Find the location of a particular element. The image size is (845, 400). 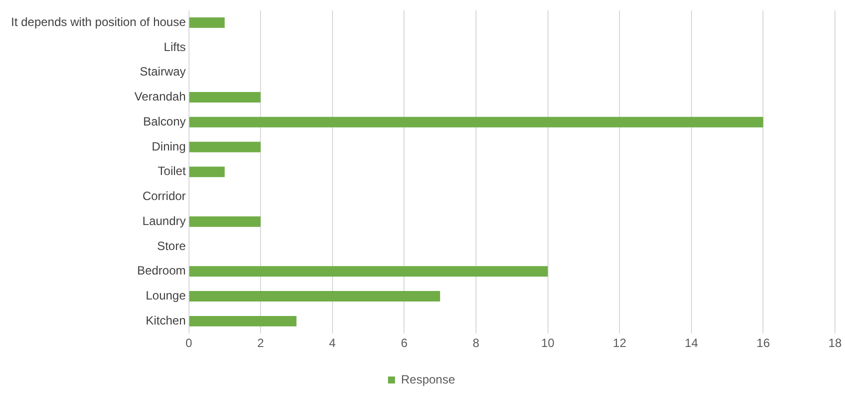

x-tick-label: 8 is located at coordinates (476, 343).